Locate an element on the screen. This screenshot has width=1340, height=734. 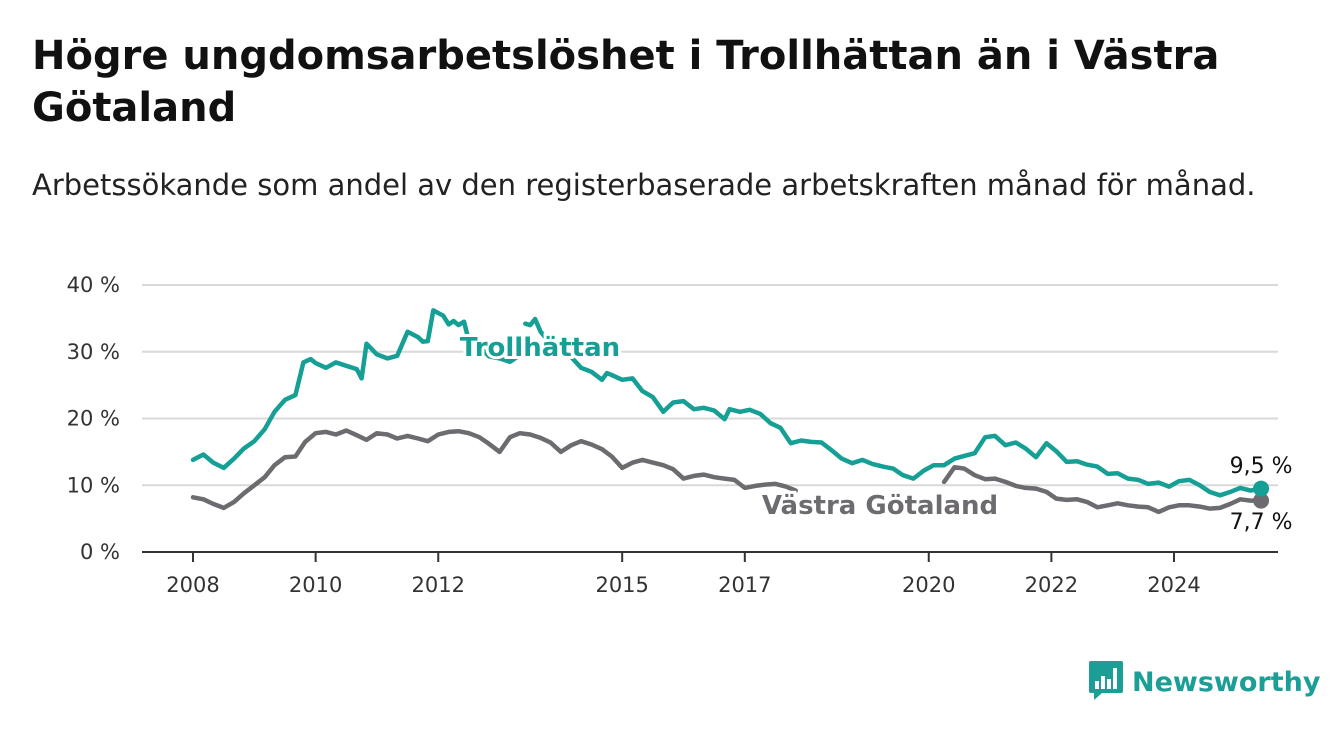
y-tick-label: 10 % is located at coordinates (93, 485).